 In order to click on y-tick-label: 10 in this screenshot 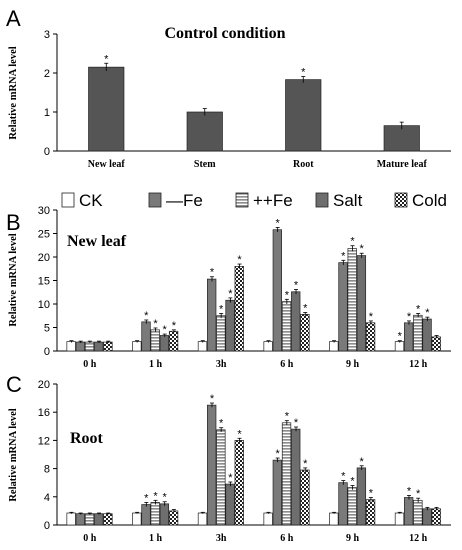, I will do `click(44, 305)`.